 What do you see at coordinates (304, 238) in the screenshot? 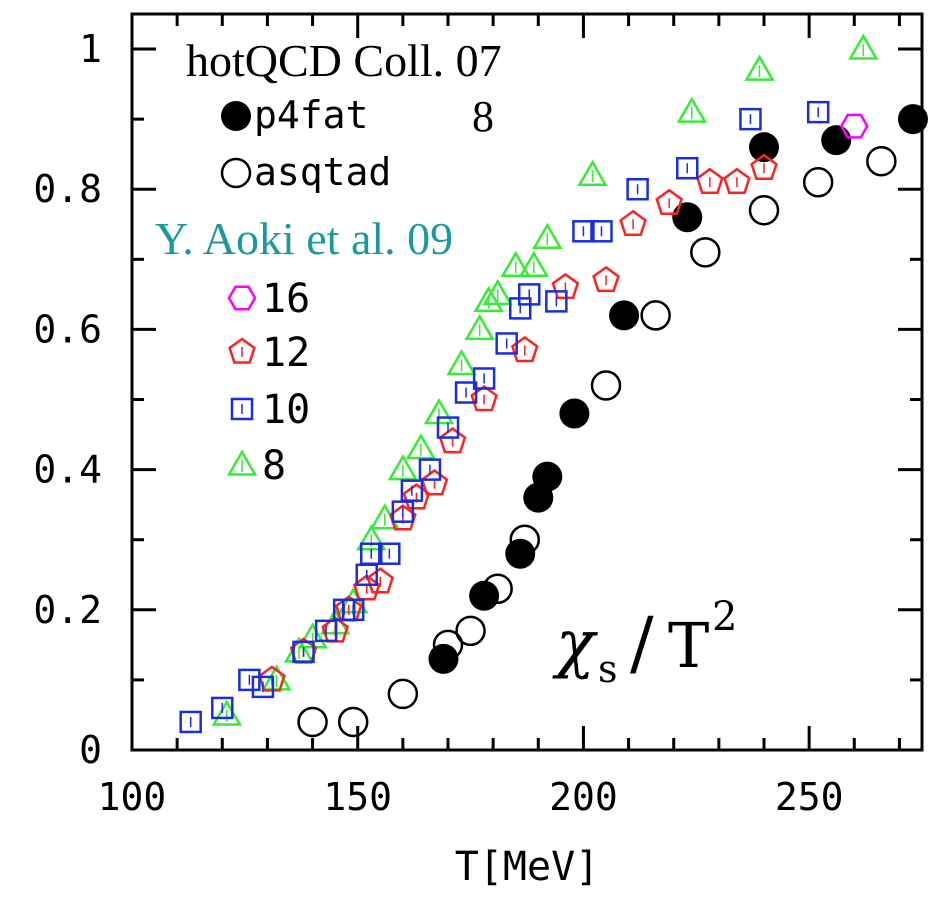
I see `legend-heading-aoki: Y. Aoki et al. 09` at bounding box center [304, 238].